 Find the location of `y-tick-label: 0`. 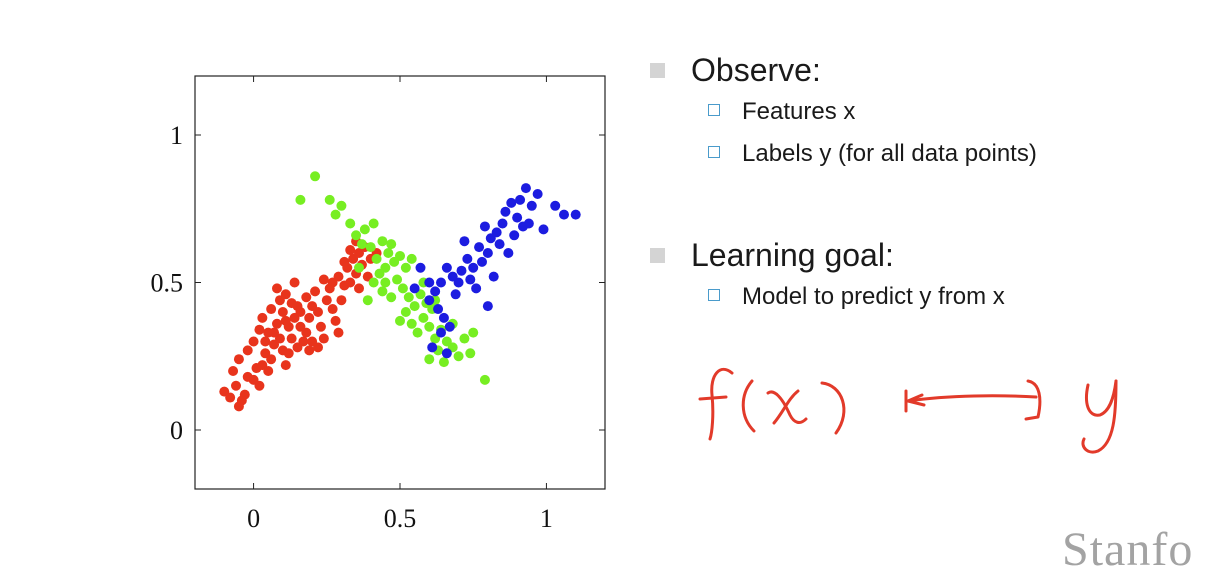

y-tick-label: 0 is located at coordinates (176, 430).